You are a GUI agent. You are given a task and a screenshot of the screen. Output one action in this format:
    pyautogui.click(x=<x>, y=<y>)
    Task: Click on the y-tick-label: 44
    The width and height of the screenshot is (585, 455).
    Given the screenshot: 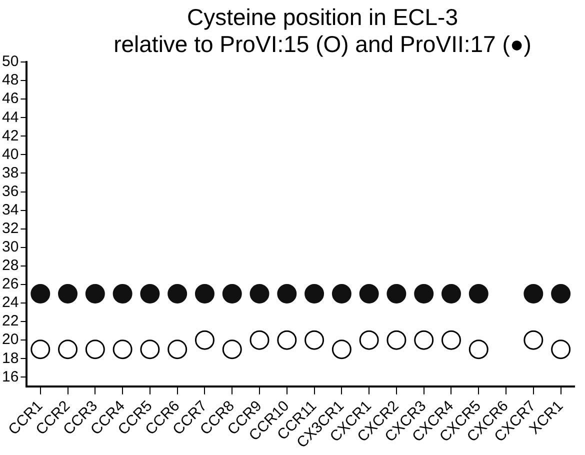 What is the action you would take?
    pyautogui.click(x=10, y=117)
    